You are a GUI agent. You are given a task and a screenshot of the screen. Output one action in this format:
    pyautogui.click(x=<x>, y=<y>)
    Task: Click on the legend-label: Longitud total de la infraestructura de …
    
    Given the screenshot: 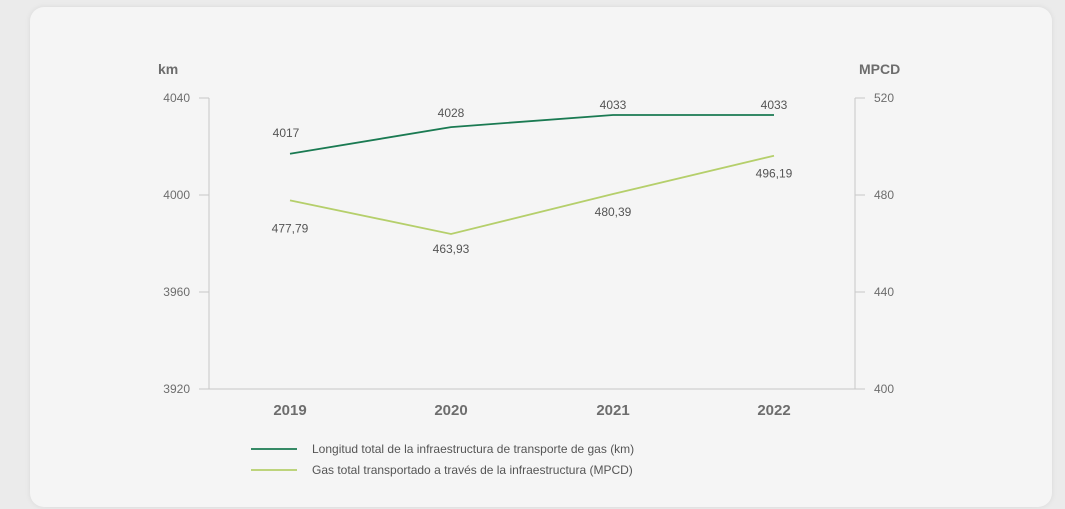 What is the action you would take?
    pyautogui.click(x=473, y=449)
    